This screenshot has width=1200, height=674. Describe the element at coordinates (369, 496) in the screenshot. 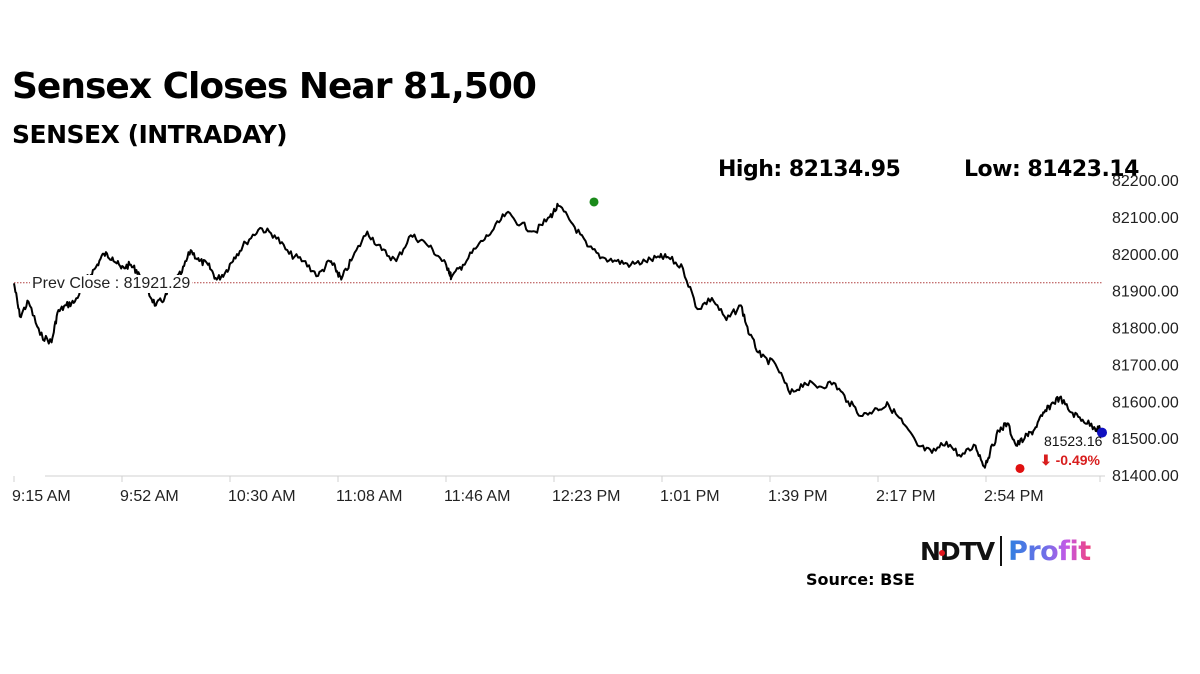

I see `x-tick-label: 11:08 AM` at that location.